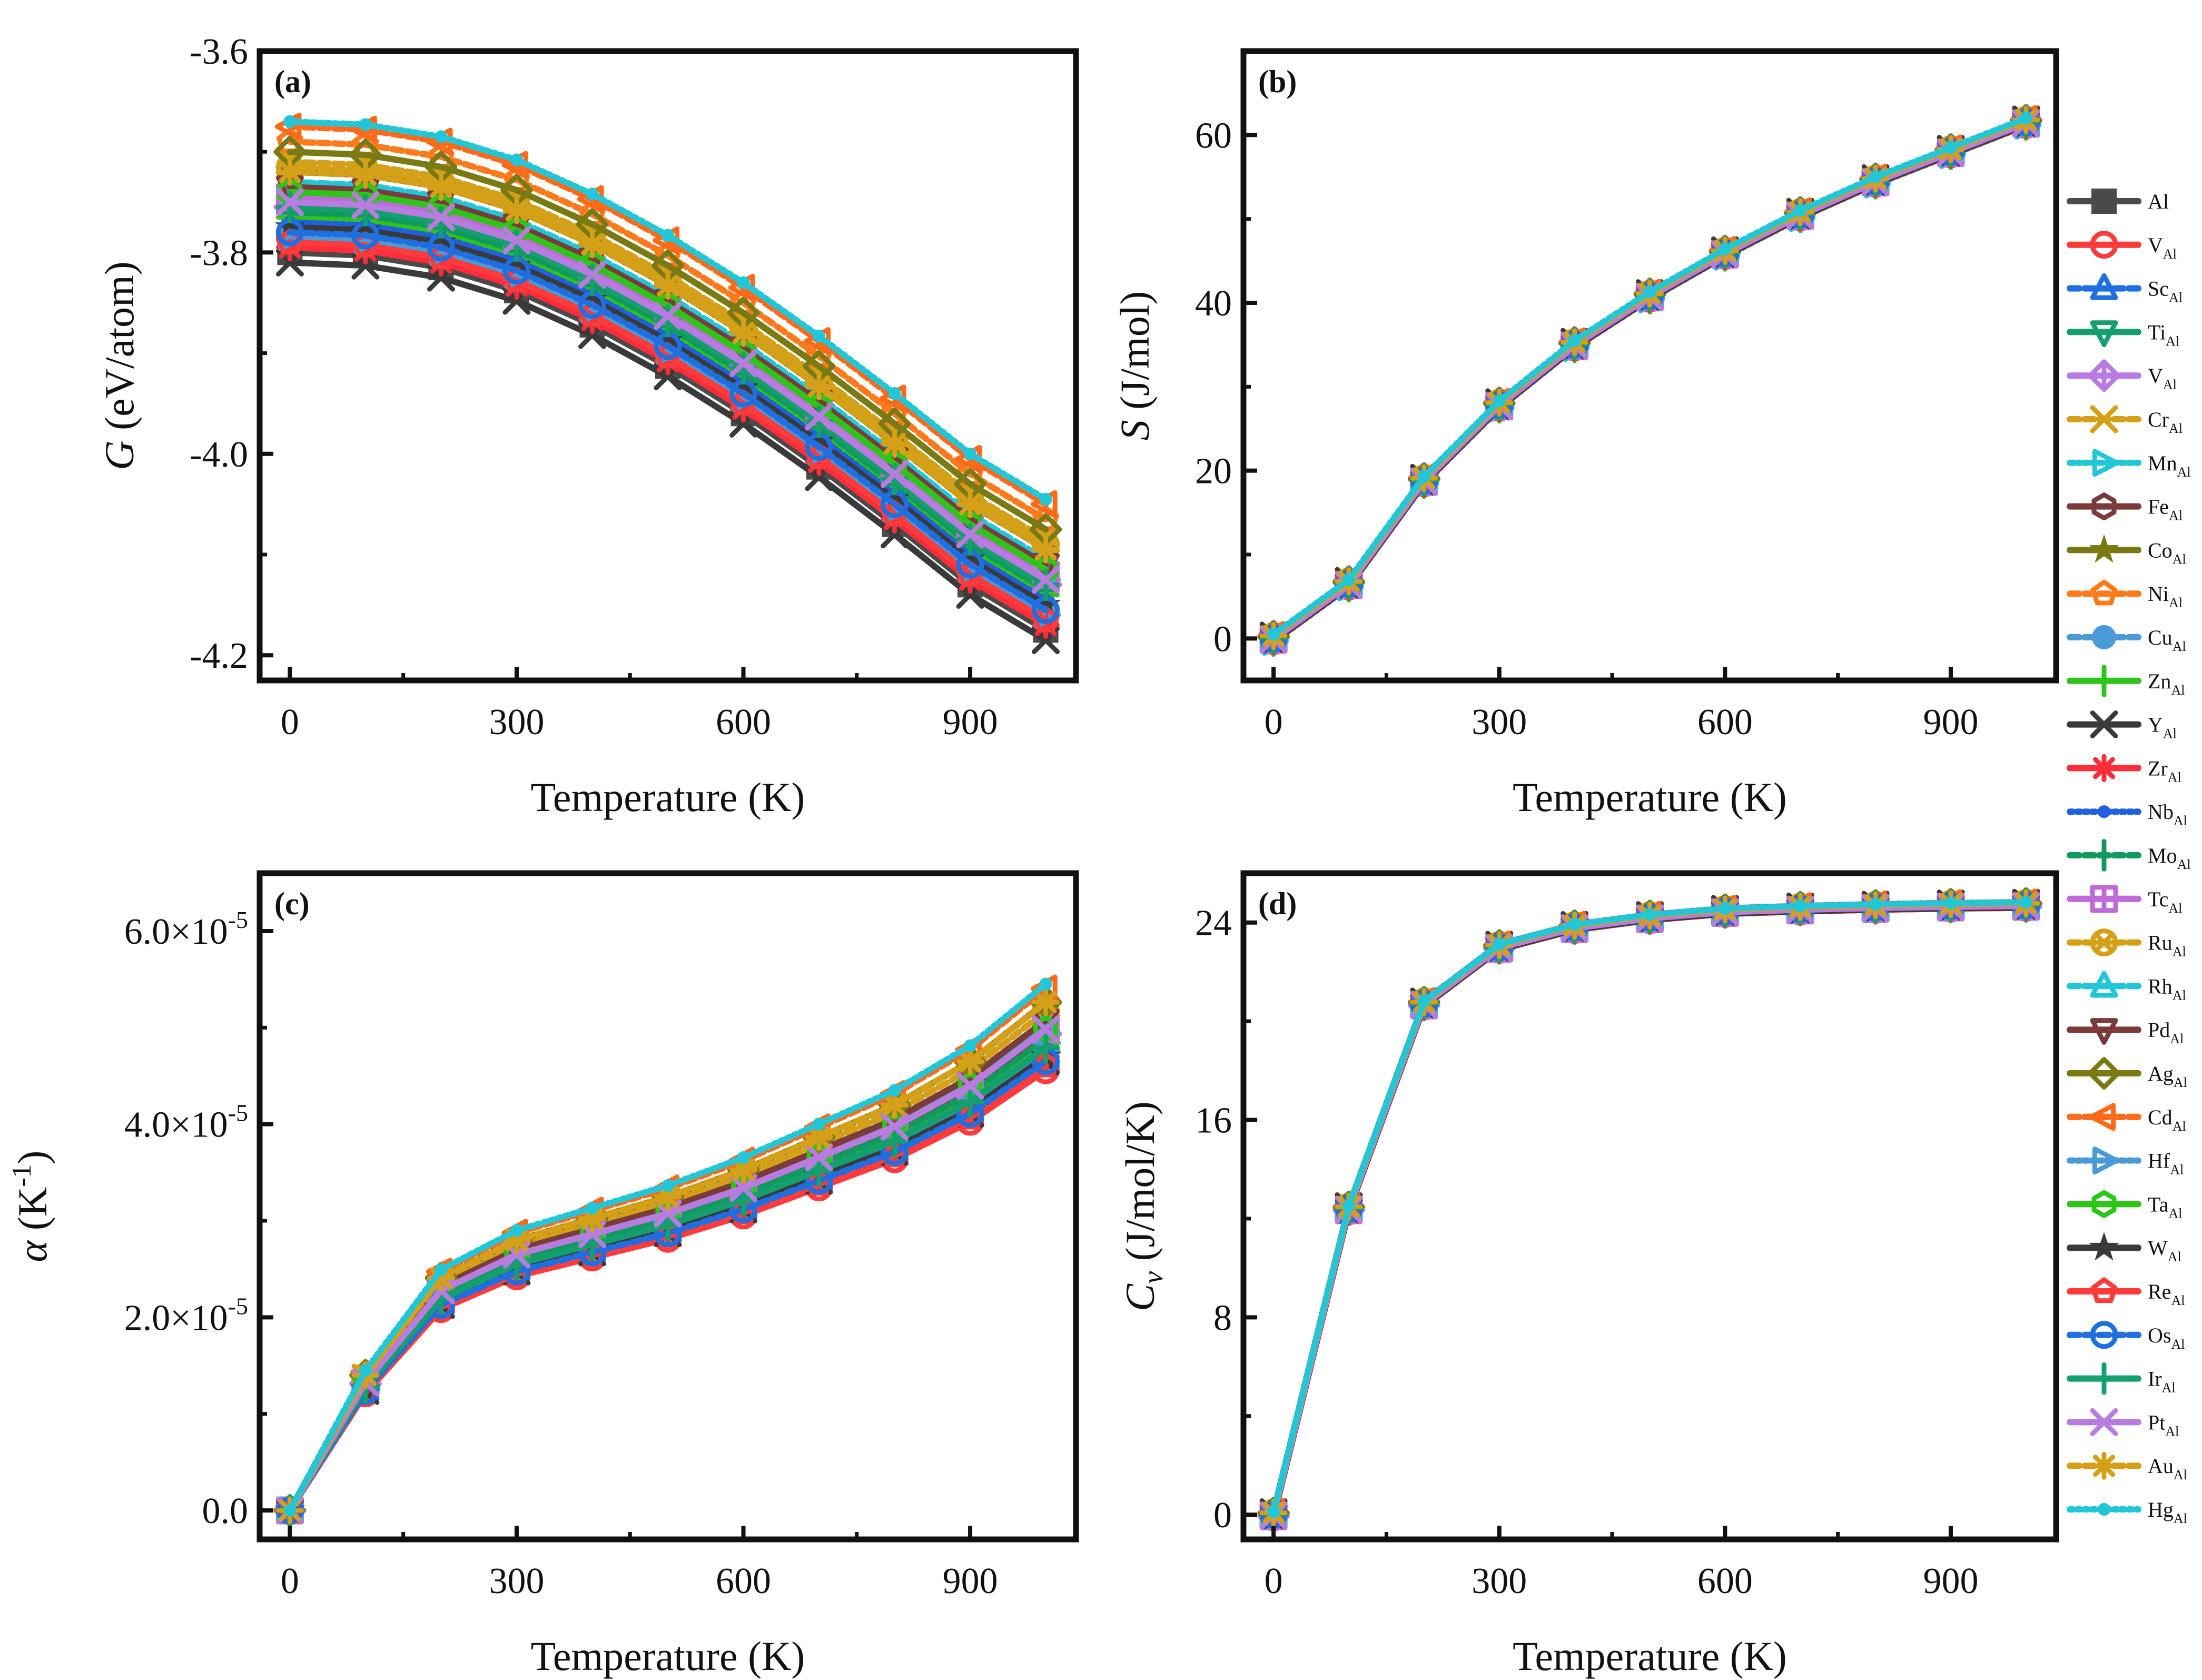 The width and height of the screenshot is (2202, 1680). What do you see at coordinates (2169, 858) in the screenshot?
I see `legend-label: MoAl` at bounding box center [2169, 858].